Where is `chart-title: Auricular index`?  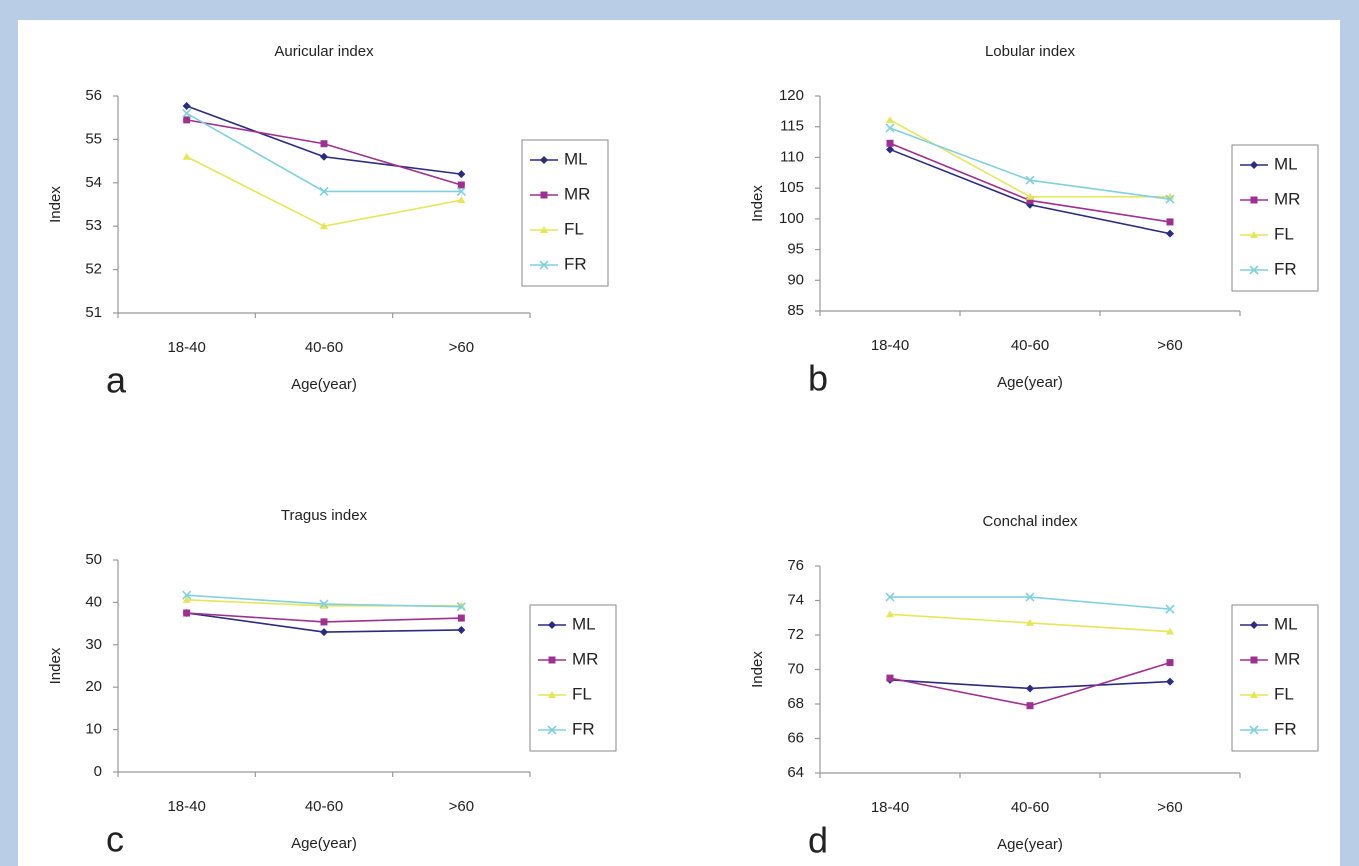
chart-title: Auricular index is located at coordinates (324, 51).